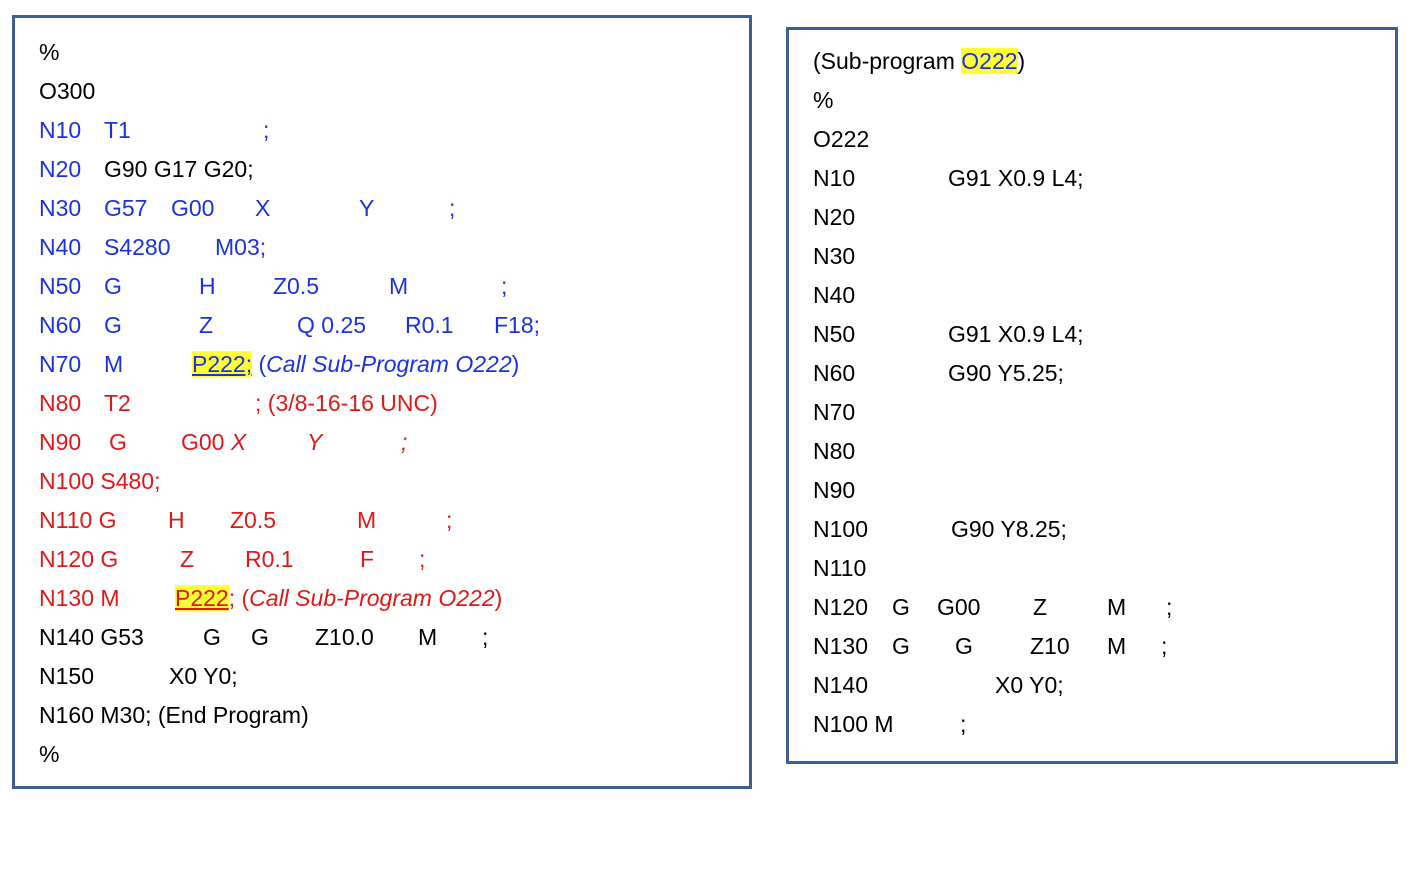 The height and width of the screenshot is (871, 1416). Describe the element at coordinates (1093, 295) in the screenshot. I see `sub-line-n40: N40` at that location.